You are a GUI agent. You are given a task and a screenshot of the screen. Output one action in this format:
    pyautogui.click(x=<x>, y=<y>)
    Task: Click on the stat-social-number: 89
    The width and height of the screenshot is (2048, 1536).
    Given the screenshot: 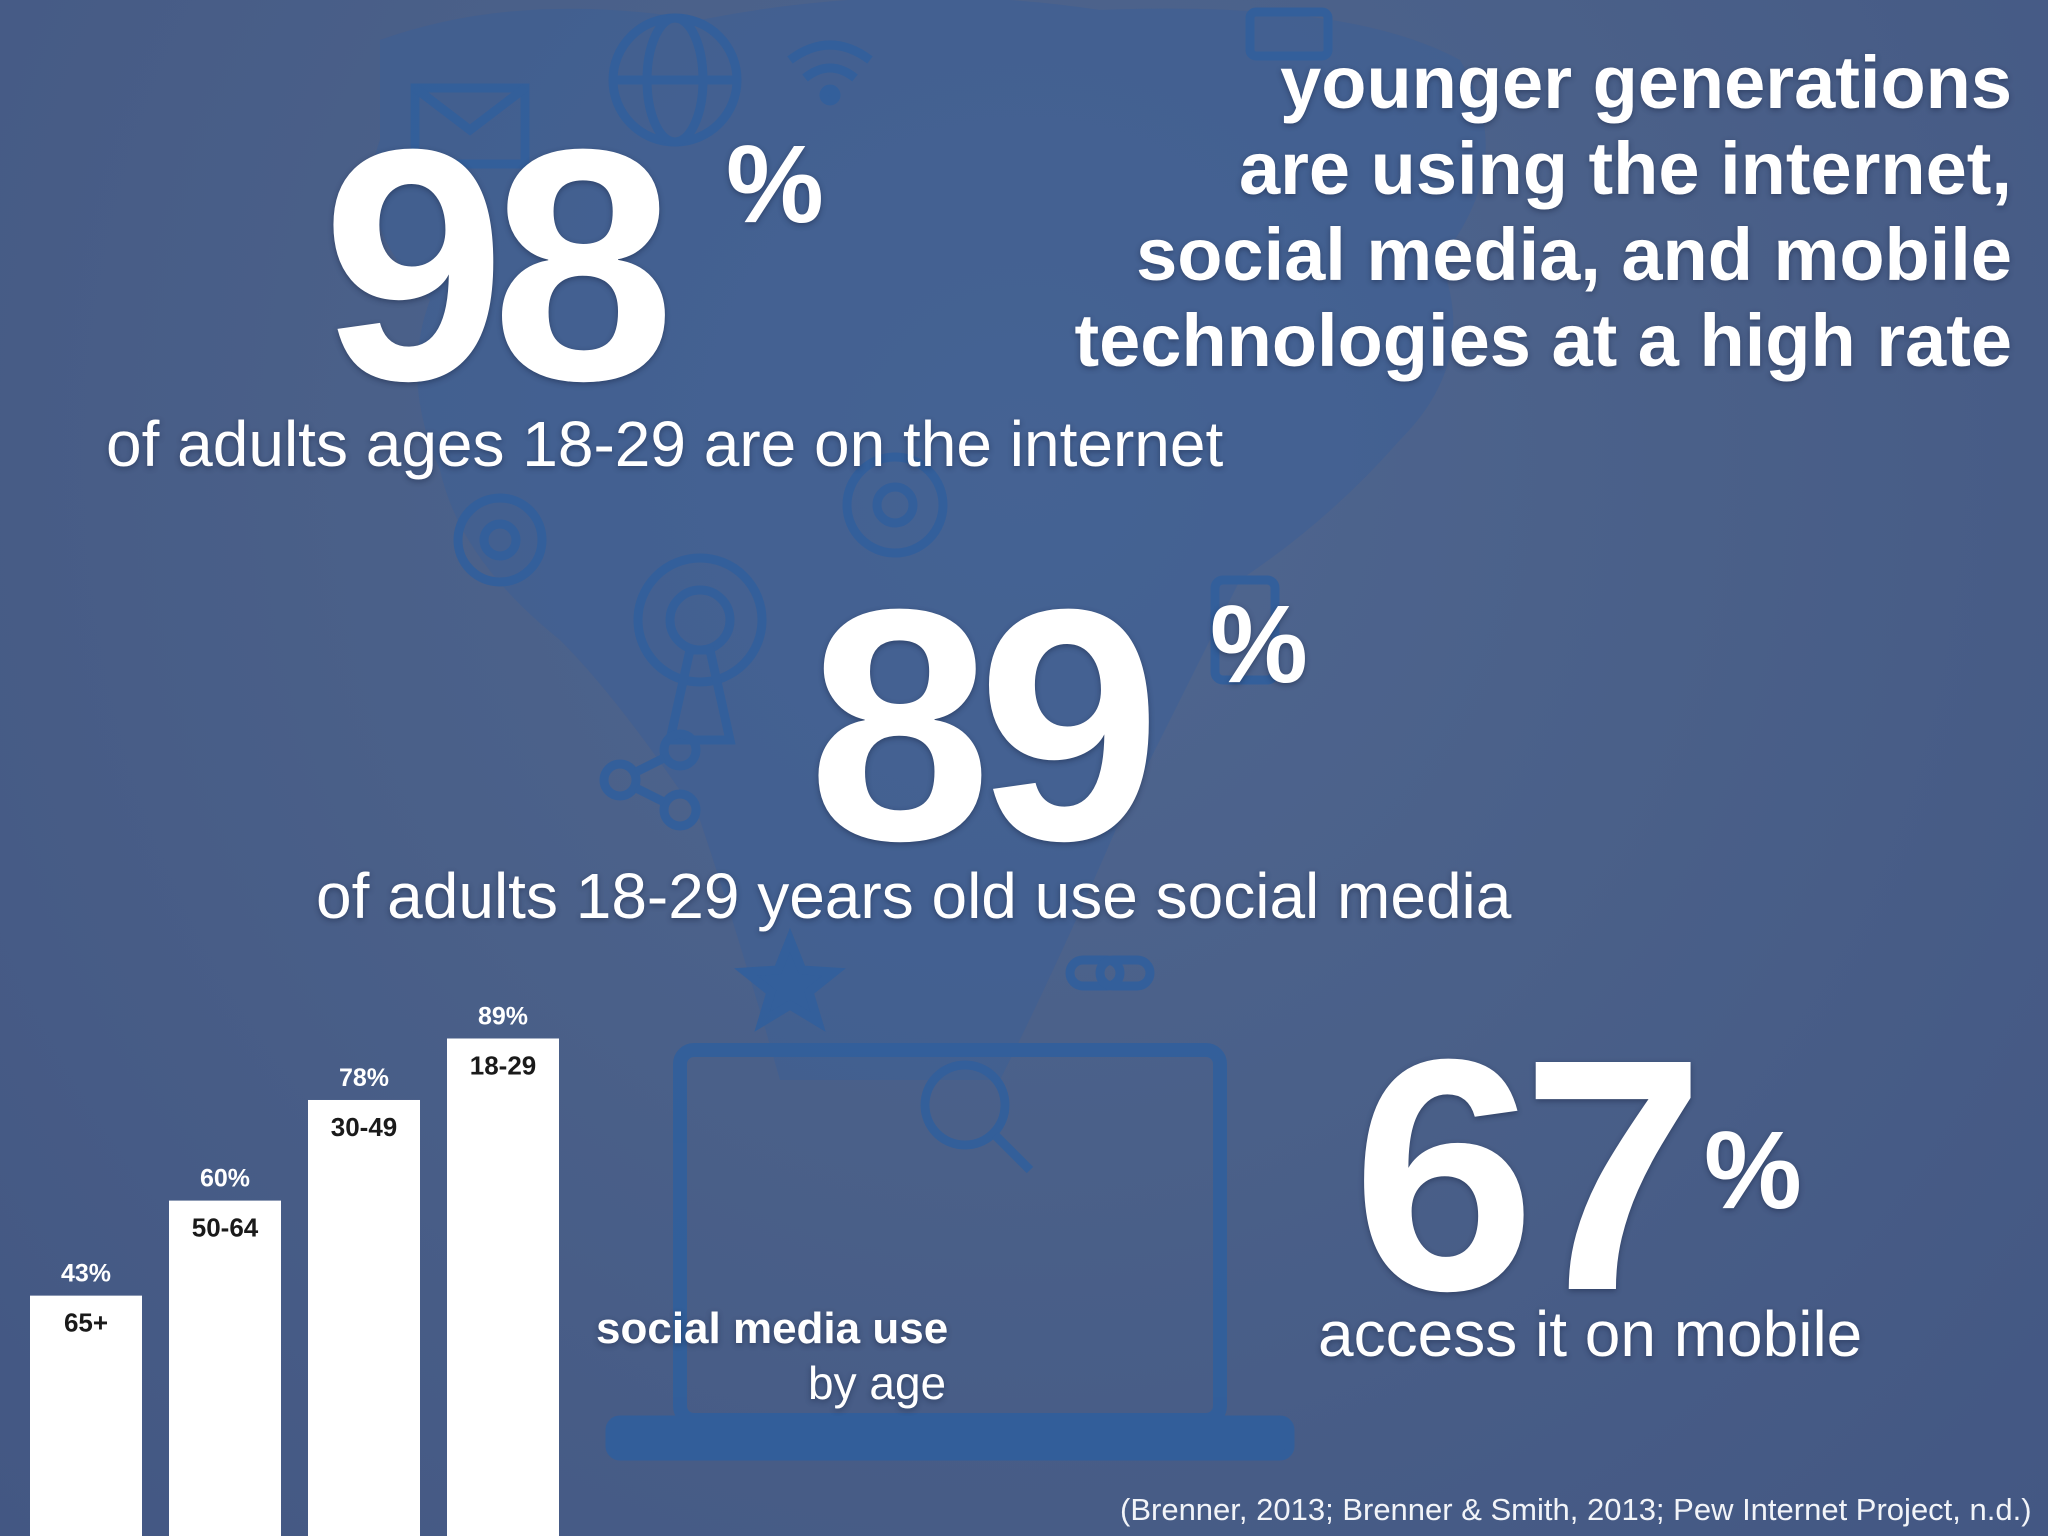 What is the action you would take?
    pyautogui.click(x=984, y=724)
    